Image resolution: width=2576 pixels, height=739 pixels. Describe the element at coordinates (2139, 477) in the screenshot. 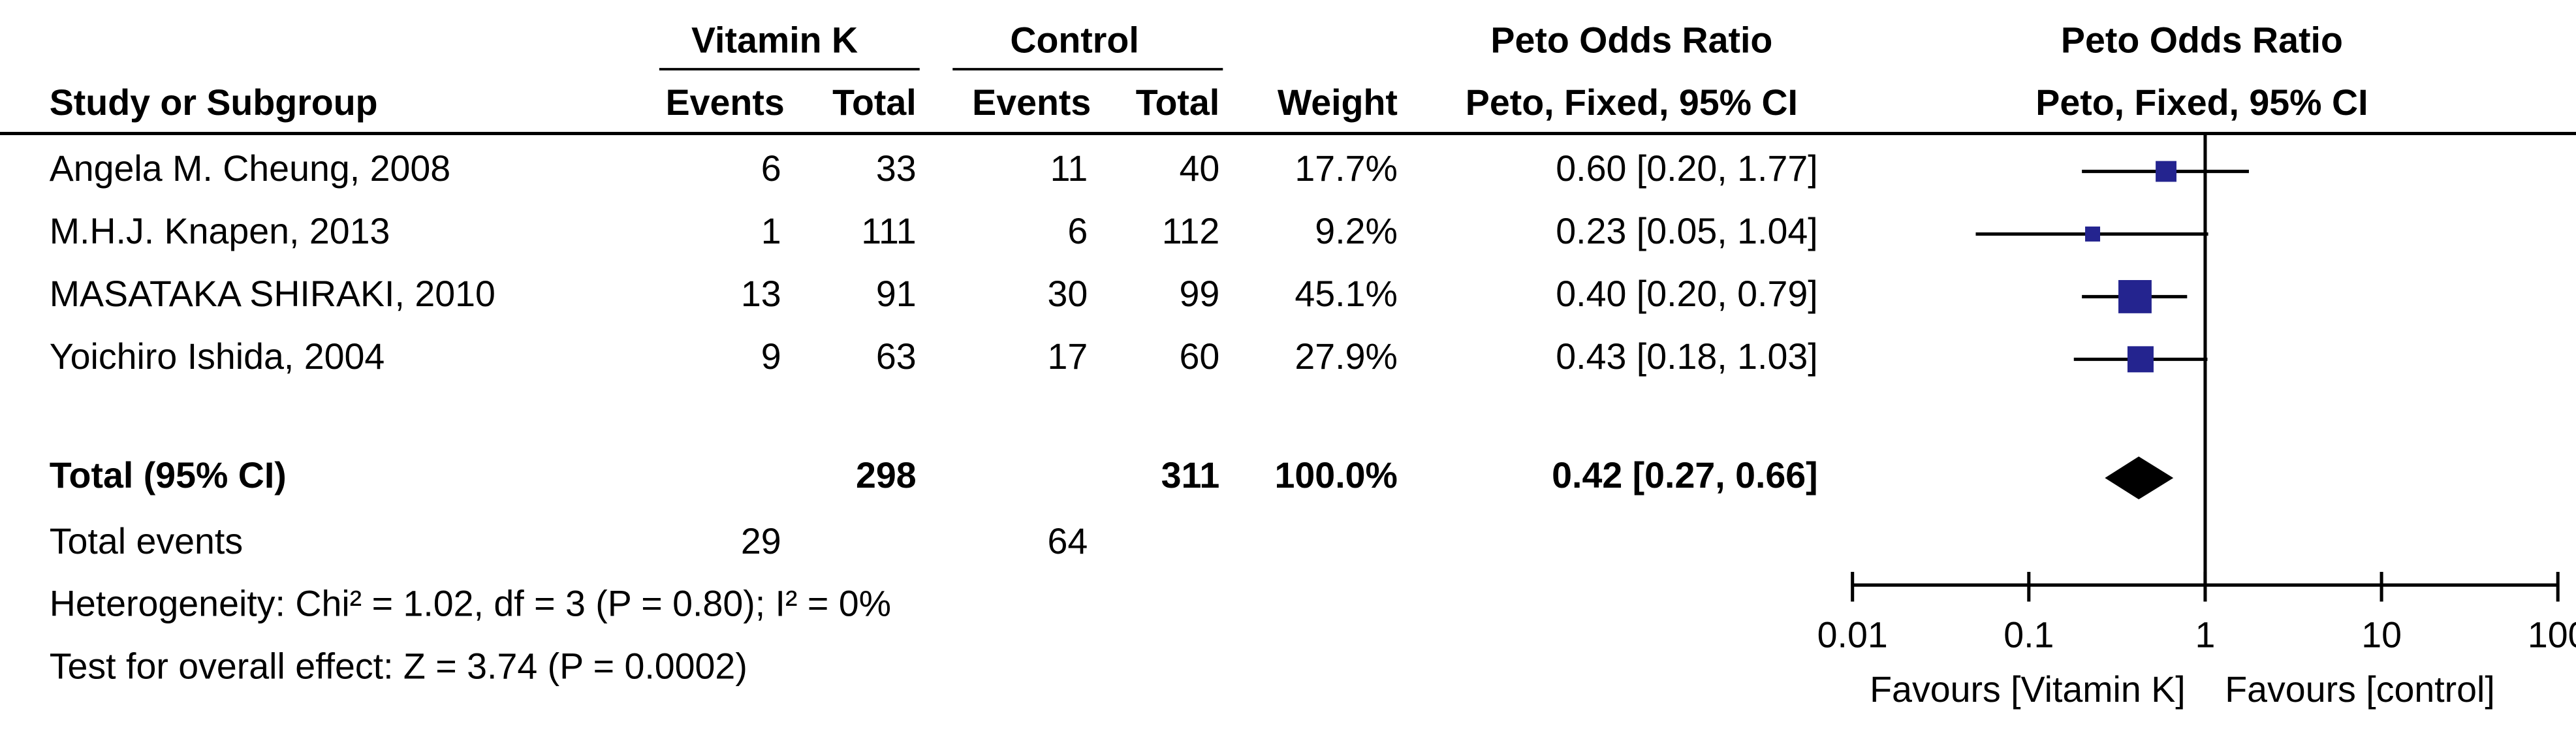

I see `total-diamond` at that location.